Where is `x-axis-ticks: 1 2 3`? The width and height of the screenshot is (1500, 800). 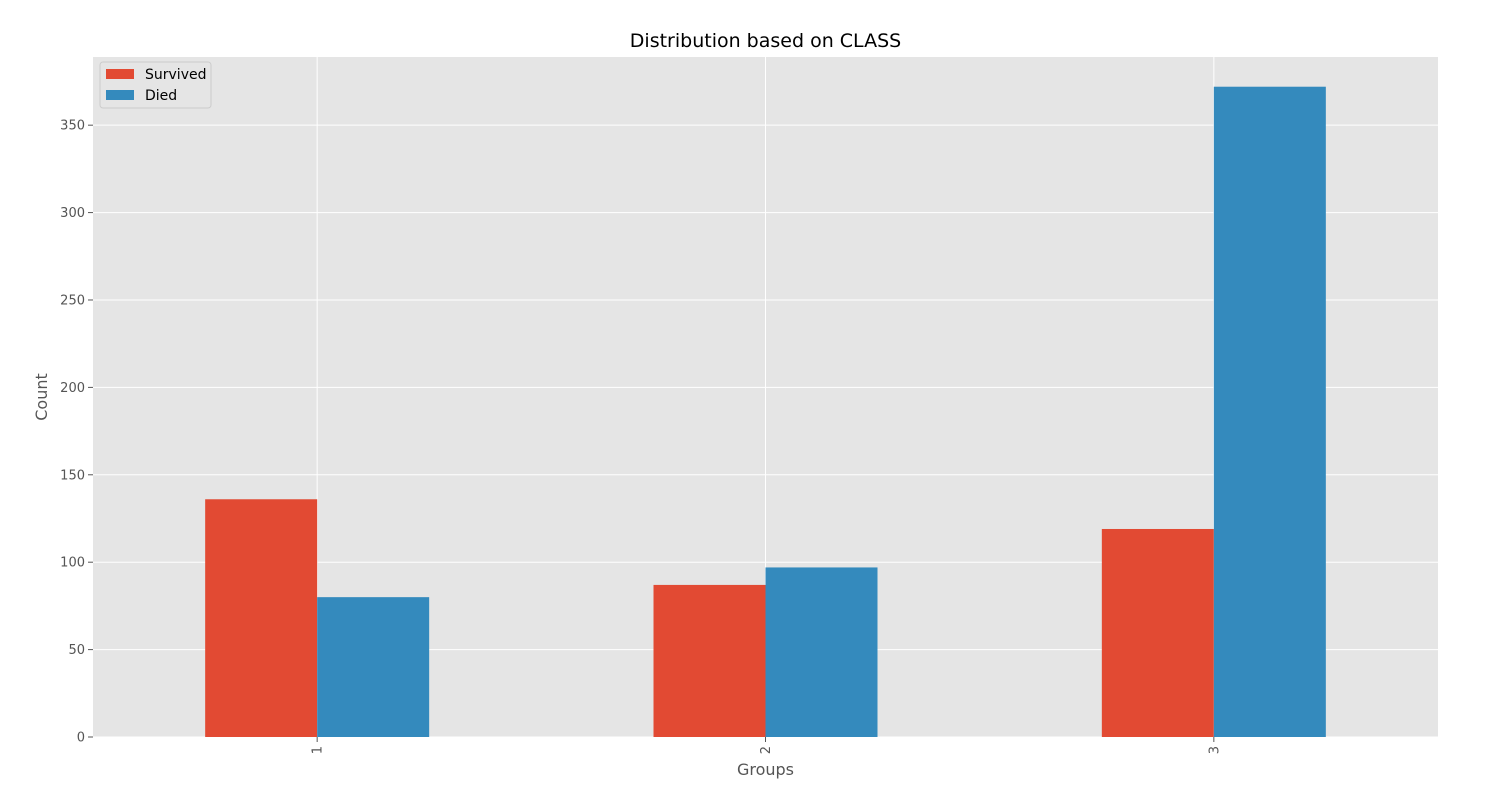
x-axis-ticks: 1 2 3 is located at coordinates (766, 745).